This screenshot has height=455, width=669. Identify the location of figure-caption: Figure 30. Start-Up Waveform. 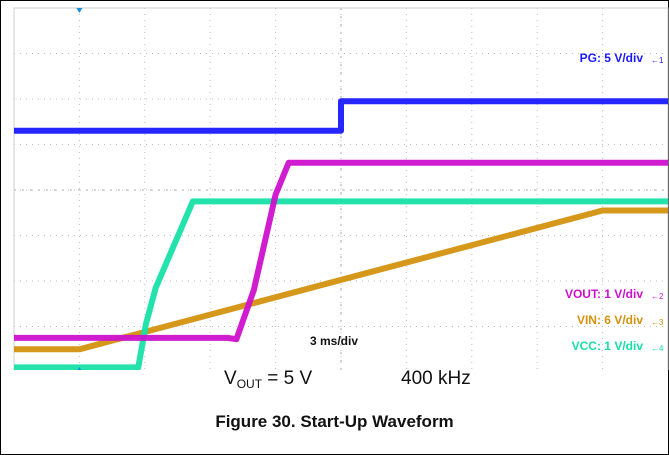
(334, 421).